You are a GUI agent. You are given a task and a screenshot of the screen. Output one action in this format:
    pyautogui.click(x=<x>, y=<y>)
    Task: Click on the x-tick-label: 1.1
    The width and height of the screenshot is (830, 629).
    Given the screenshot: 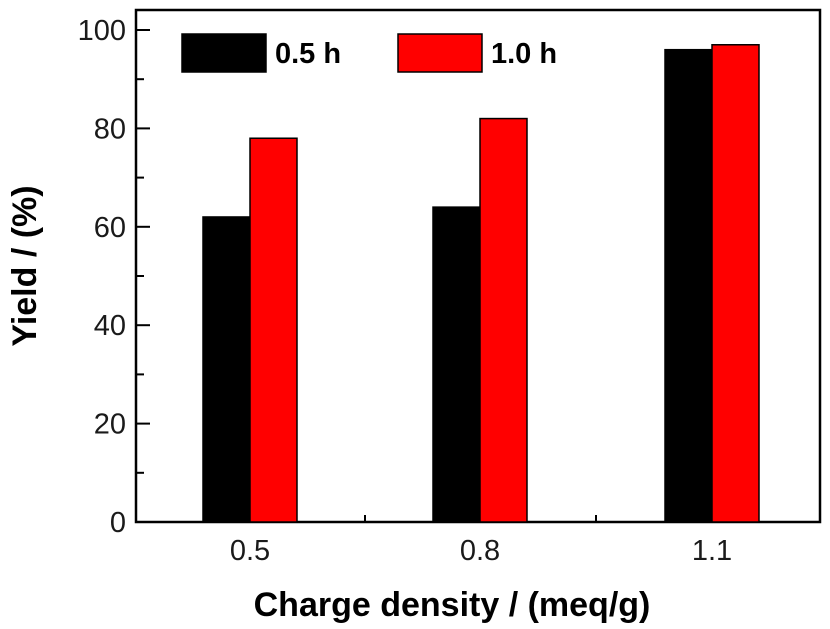 What is the action you would take?
    pyautogui.click(x=712, y=551)
    